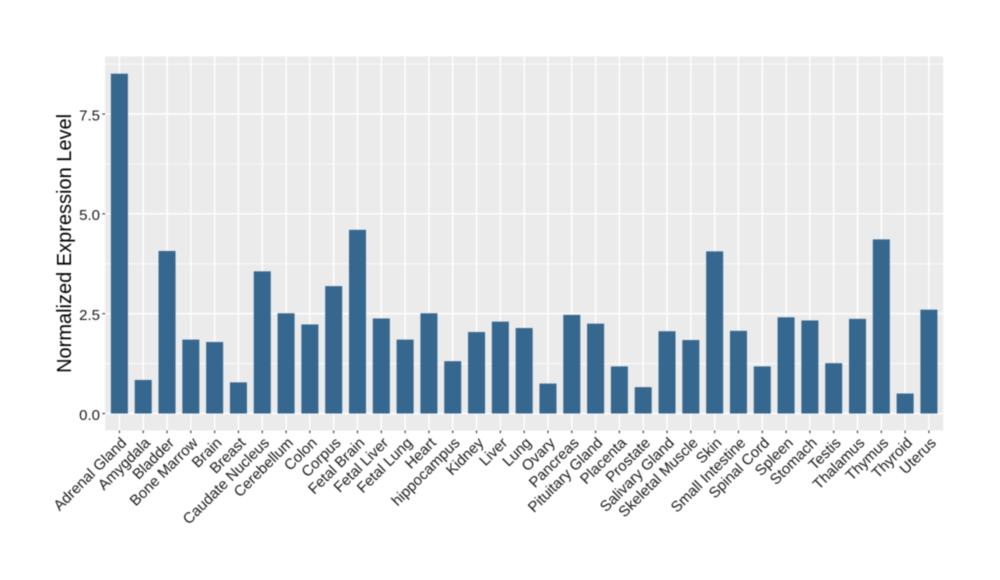 The width and height of the screenshot is (1000, 580). I want to click on svg-text: 0.0, so click(89, 415).